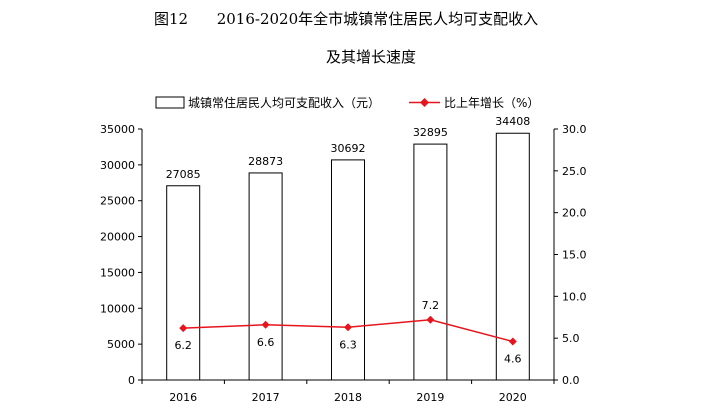  Describe the element at coordinates (430, 132) in the screenshot. I see `bar-data-label: 32895` at that location.